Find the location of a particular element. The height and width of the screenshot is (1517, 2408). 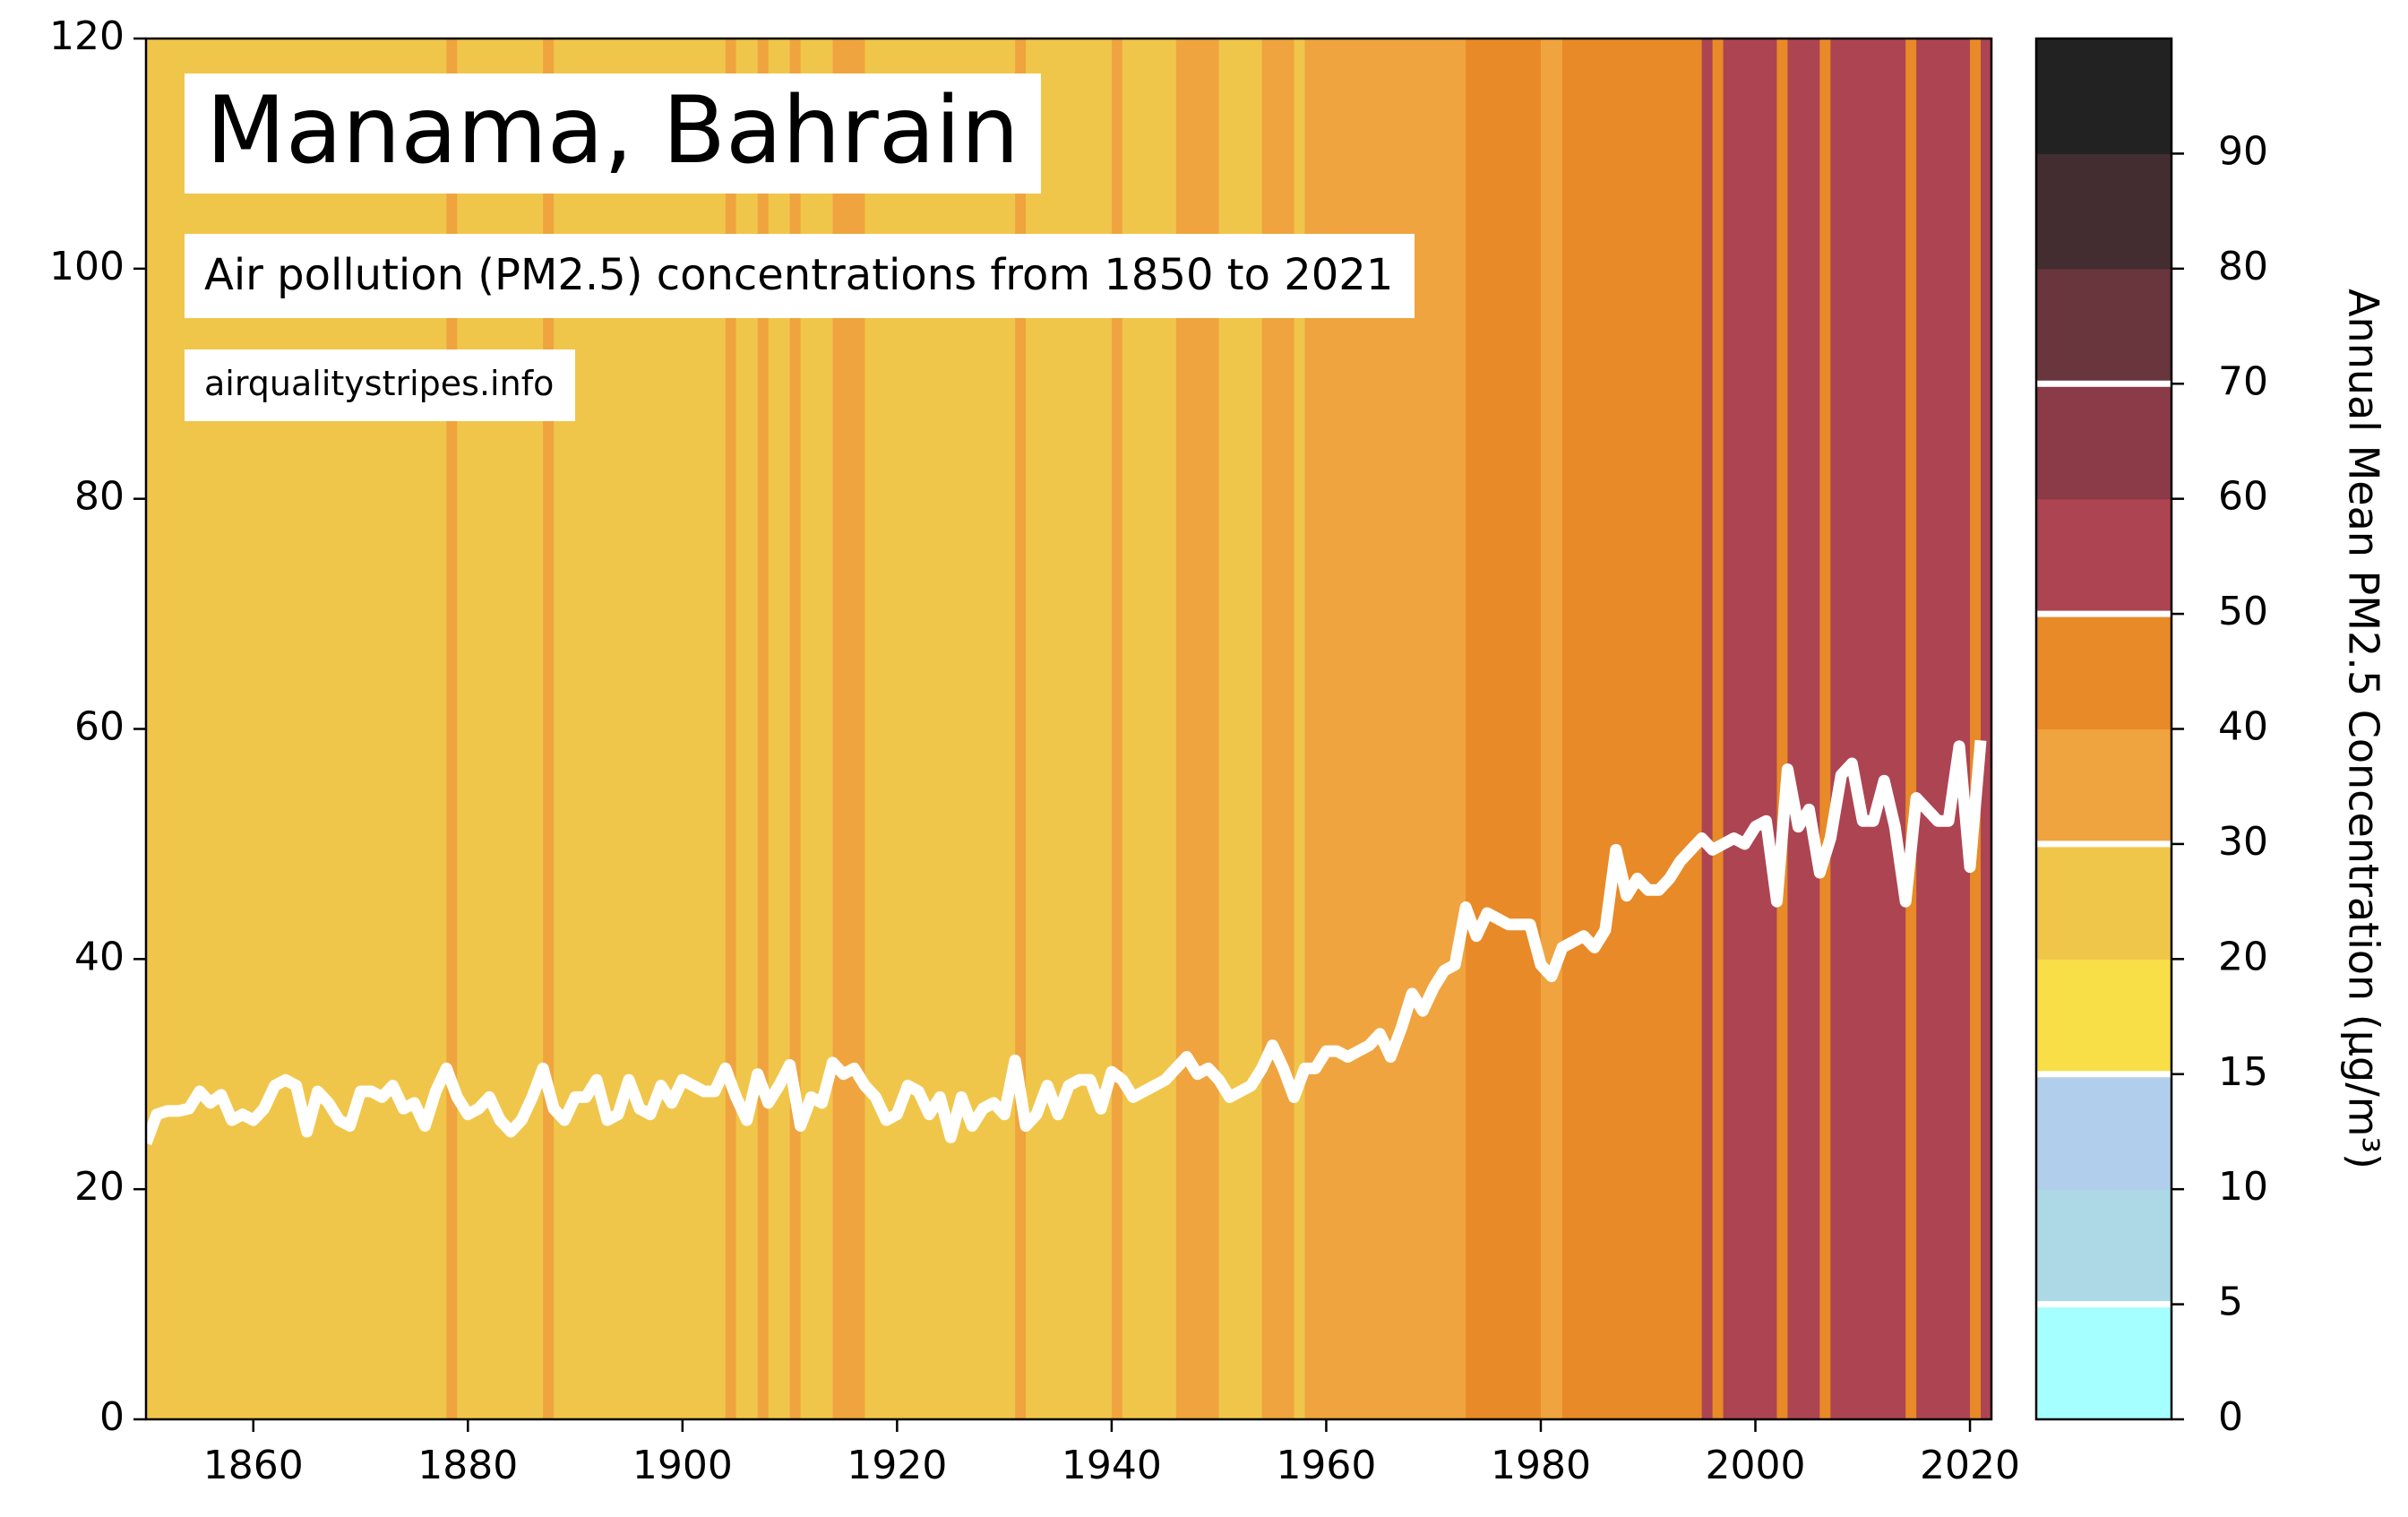

y-tick-label: 100 is located at coordinates (87, 266).